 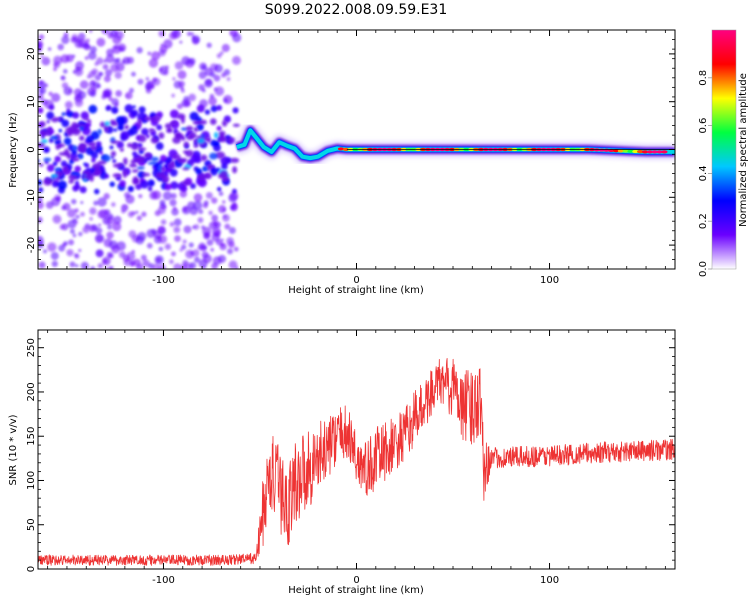 What do you see at coordinates (163, 580) in the screenshot?
I see `x-tick-label: -100` at bounding box center [163, 580].